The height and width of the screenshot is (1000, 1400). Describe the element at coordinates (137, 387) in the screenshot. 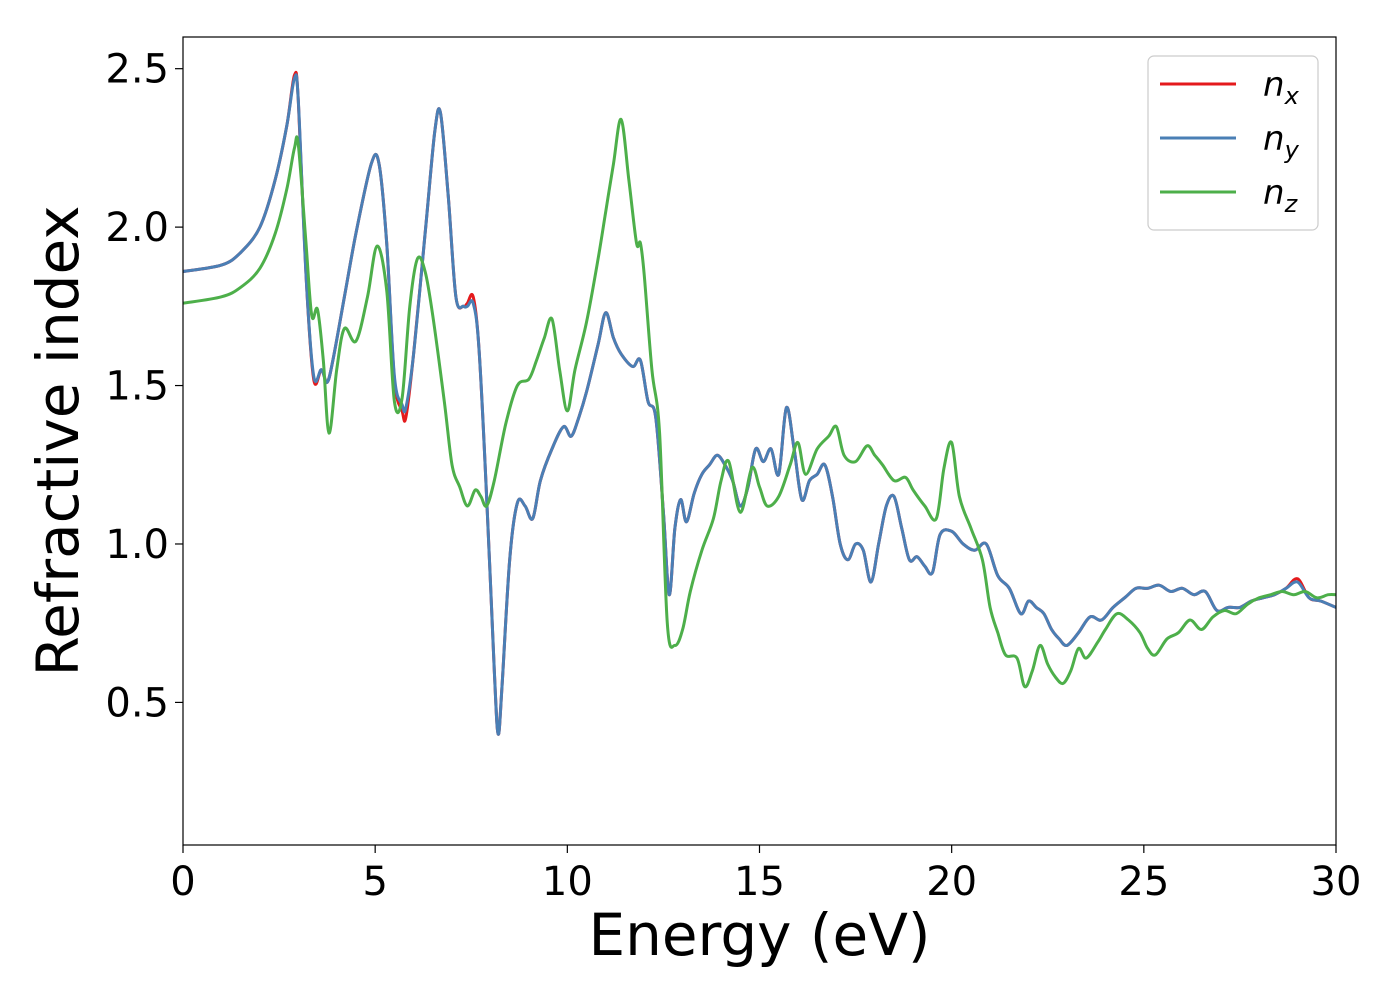

I see `y-tick-label: 1.5` at that location.